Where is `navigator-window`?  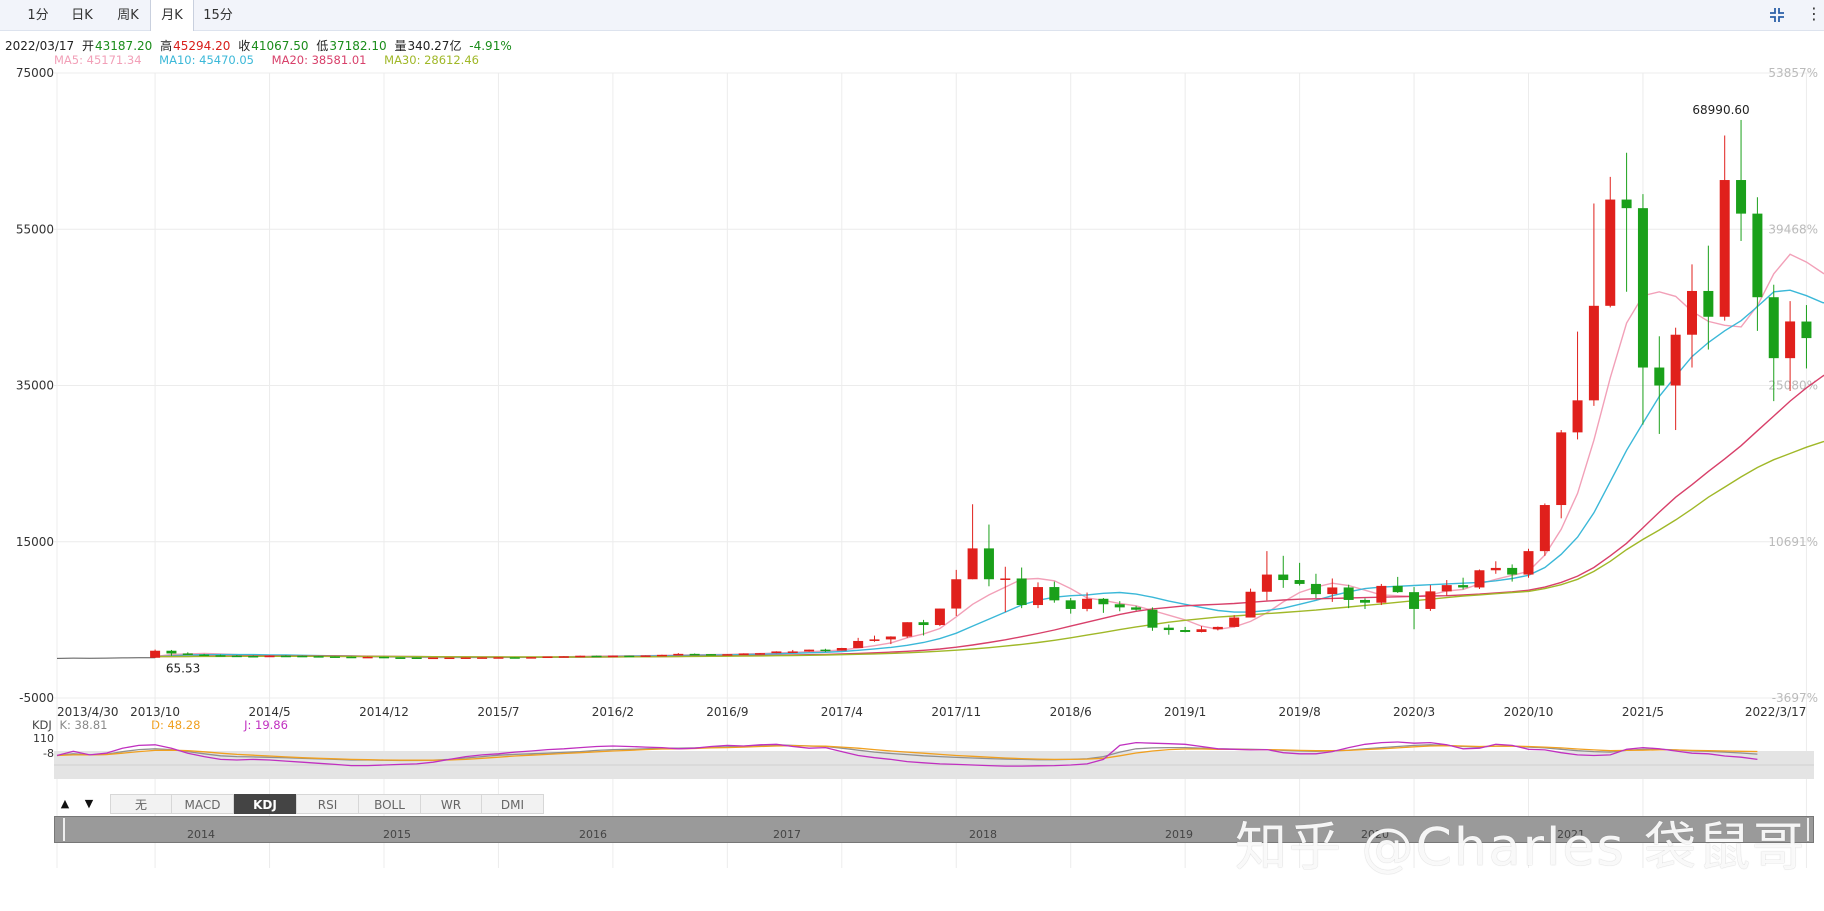 navigator-window is located at coordinates (936, 829).